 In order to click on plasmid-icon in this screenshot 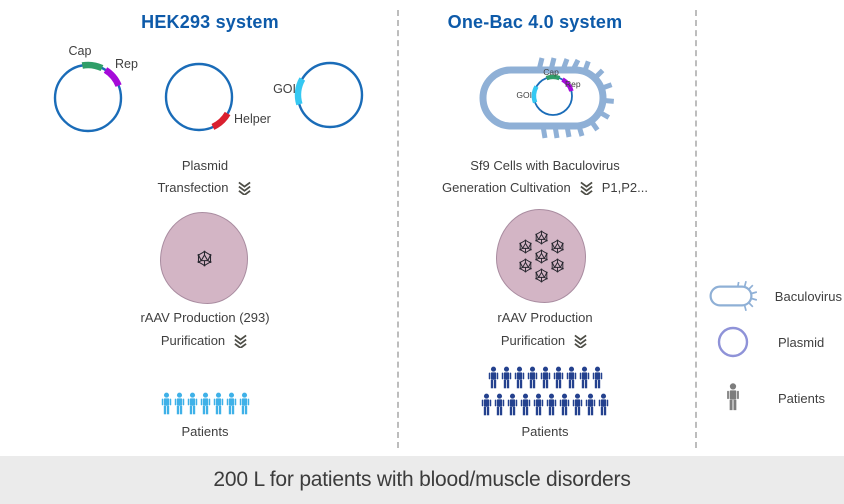, I will do `click(733, 342)`.